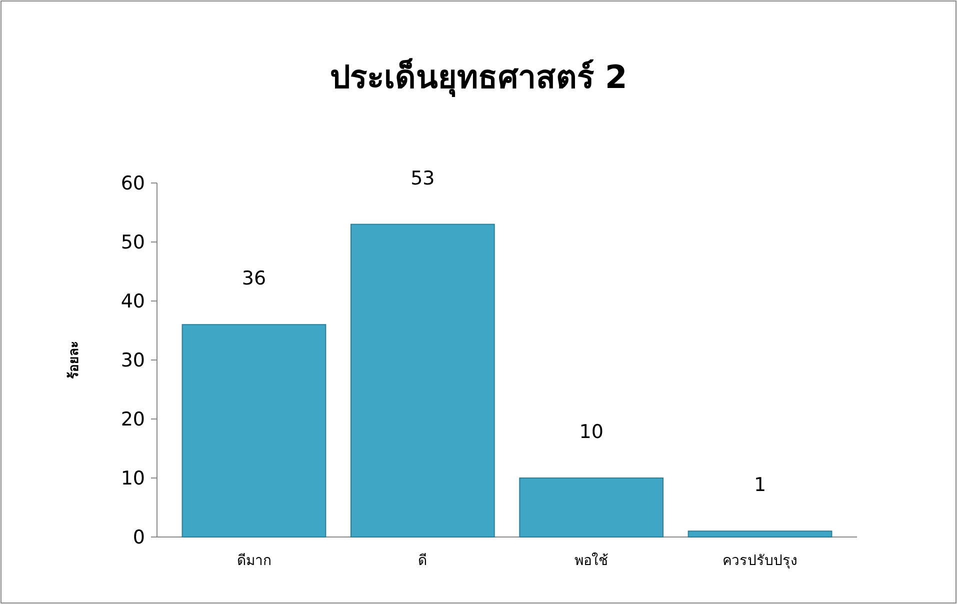  What do you see at coordinates (254, 279) in the screenshot?
I see `data-label: 36` at bounding box center [254, 279].